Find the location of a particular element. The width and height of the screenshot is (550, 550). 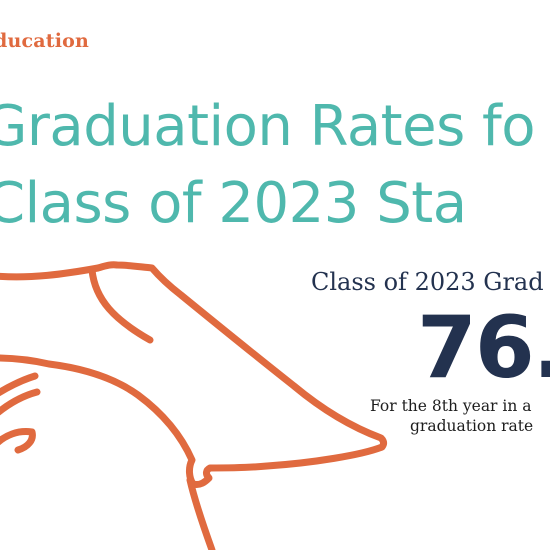

headline-line-2: Class of 2023 Sta is located at coordinates (233, 203).